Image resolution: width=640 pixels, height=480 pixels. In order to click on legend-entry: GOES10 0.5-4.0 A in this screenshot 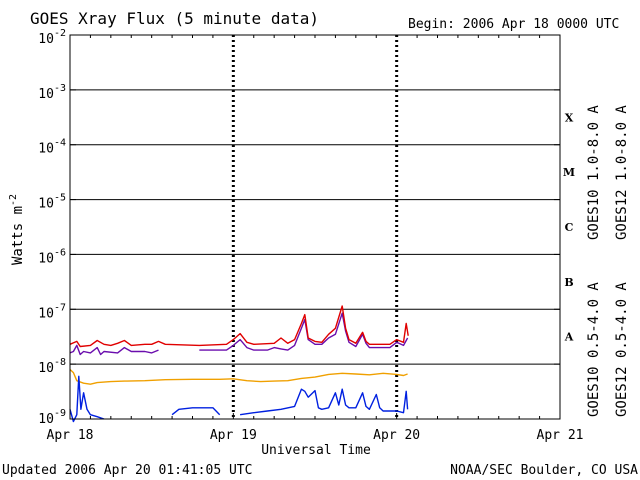, I will do `click(594, 349)`.